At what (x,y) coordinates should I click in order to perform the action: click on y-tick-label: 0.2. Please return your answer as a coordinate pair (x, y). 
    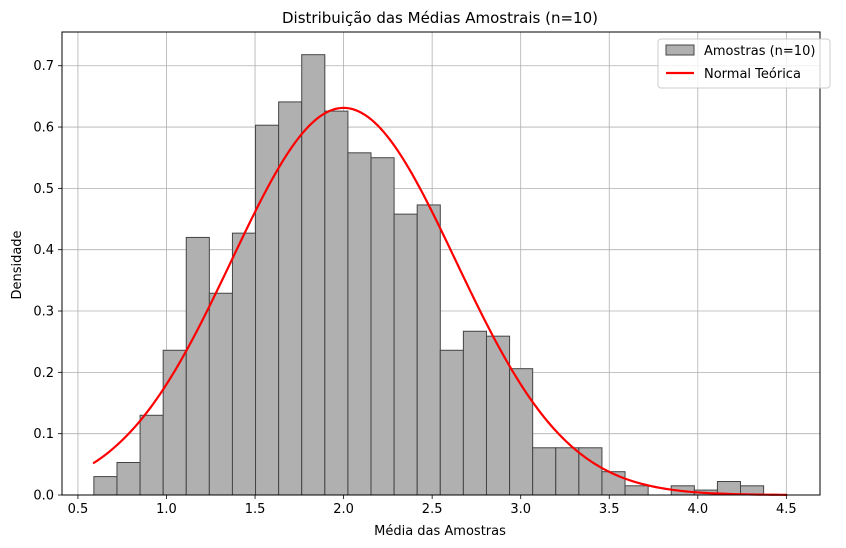
    Looking at the image, I should click on (43, 373).